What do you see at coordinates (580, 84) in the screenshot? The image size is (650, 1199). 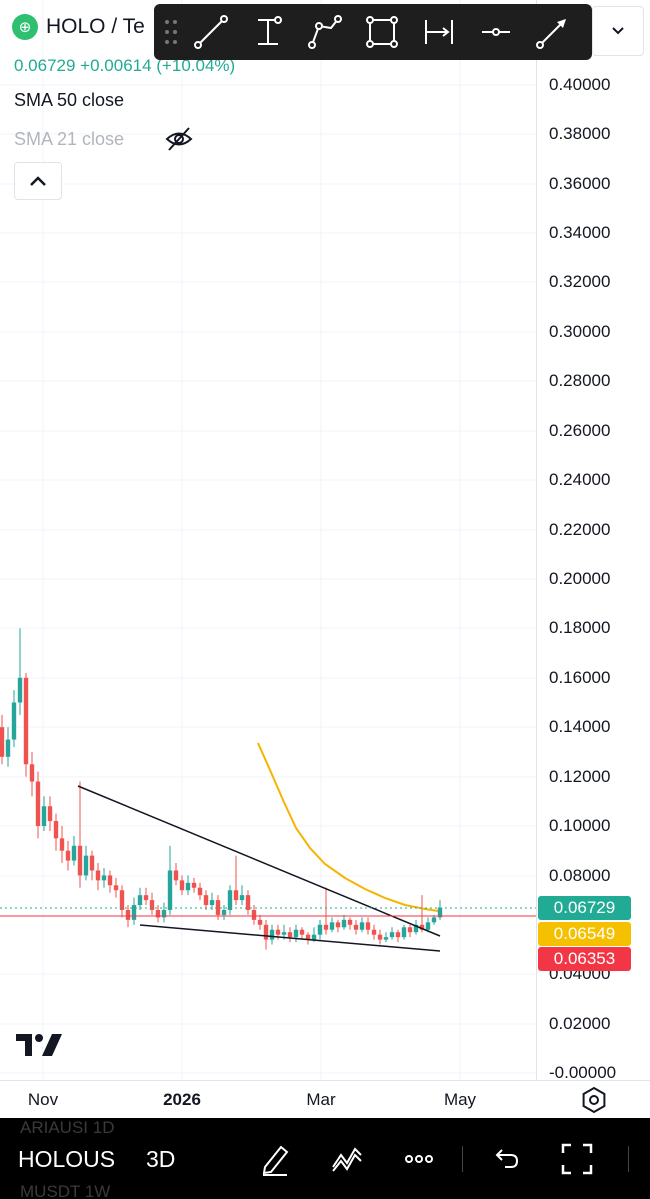 I see `price-tick-label: 0.40000` at bounding box center [580, 84].